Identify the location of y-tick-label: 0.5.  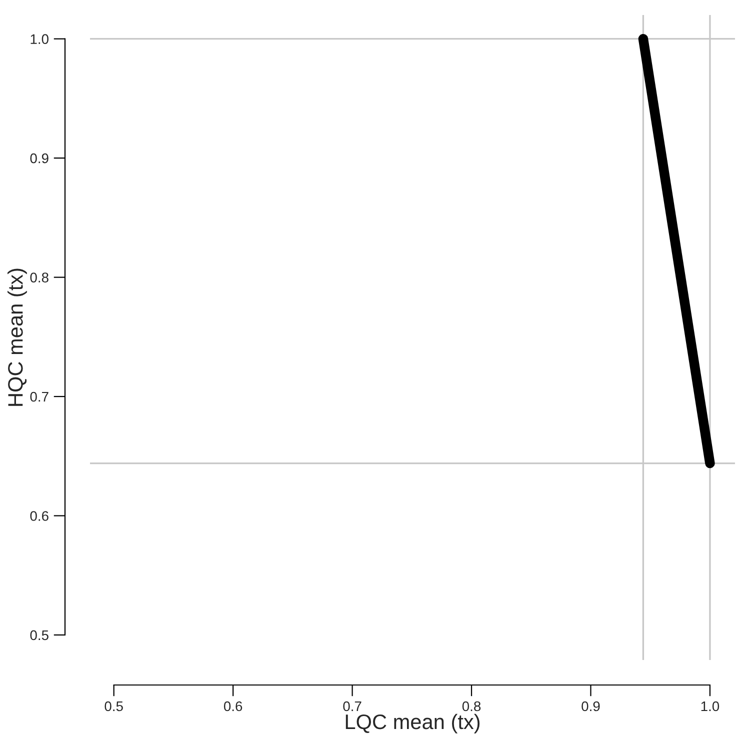
(39, 635).